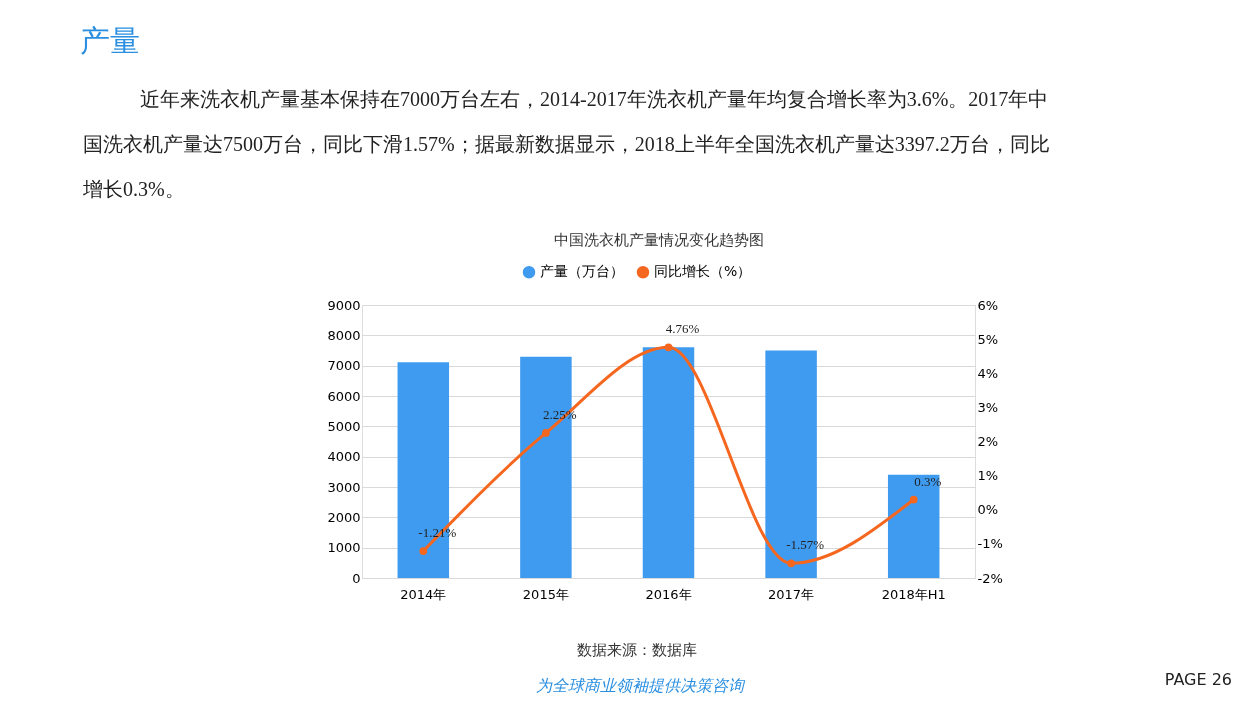 This screenshot has height=710, width=1250. I want to click on data-label: 4.76%, so click(682, 329).